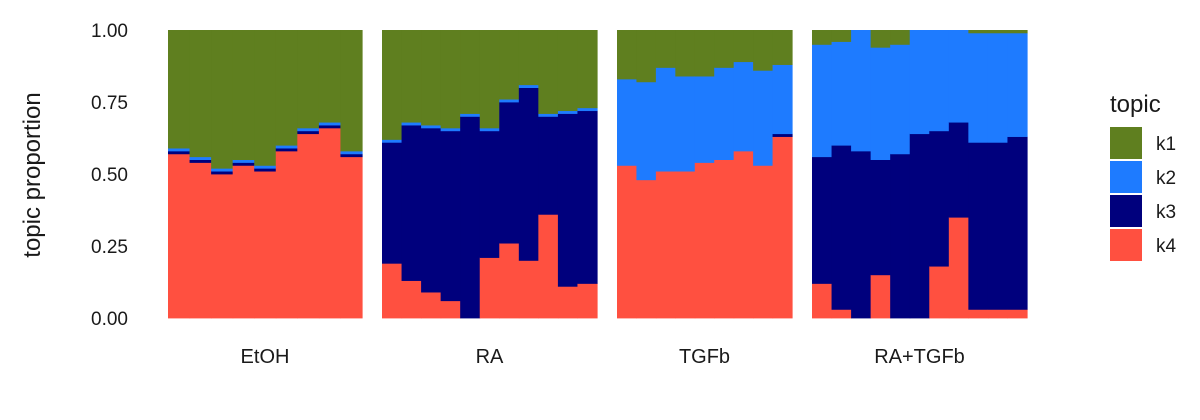  Describe the element at coordinates (1126, 177) in the screenshot. I see `legend-key-k2` at that location.